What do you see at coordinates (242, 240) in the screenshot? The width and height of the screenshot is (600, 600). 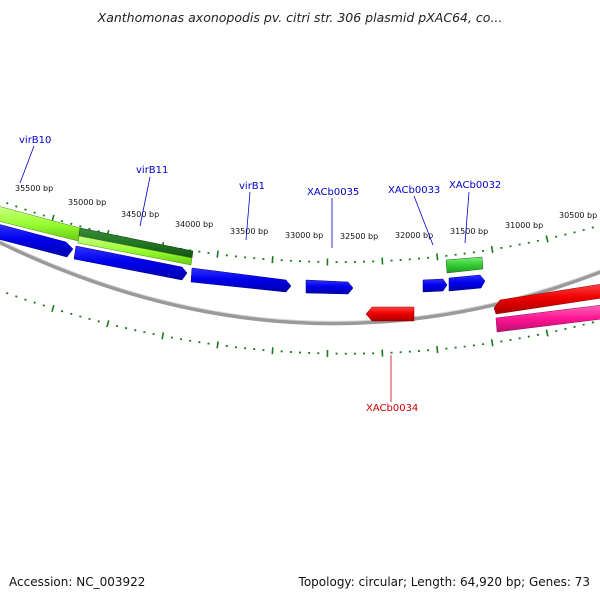 I see `other-features` at bounding box center [242, 240].